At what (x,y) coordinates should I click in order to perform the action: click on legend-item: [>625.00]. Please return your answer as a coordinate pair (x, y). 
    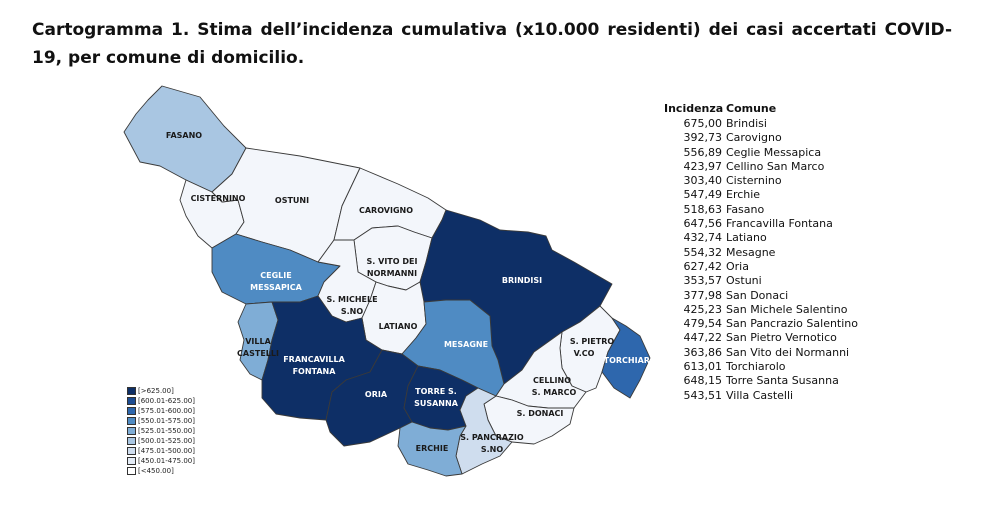
    Looking at the image, I should click on (161, 391).